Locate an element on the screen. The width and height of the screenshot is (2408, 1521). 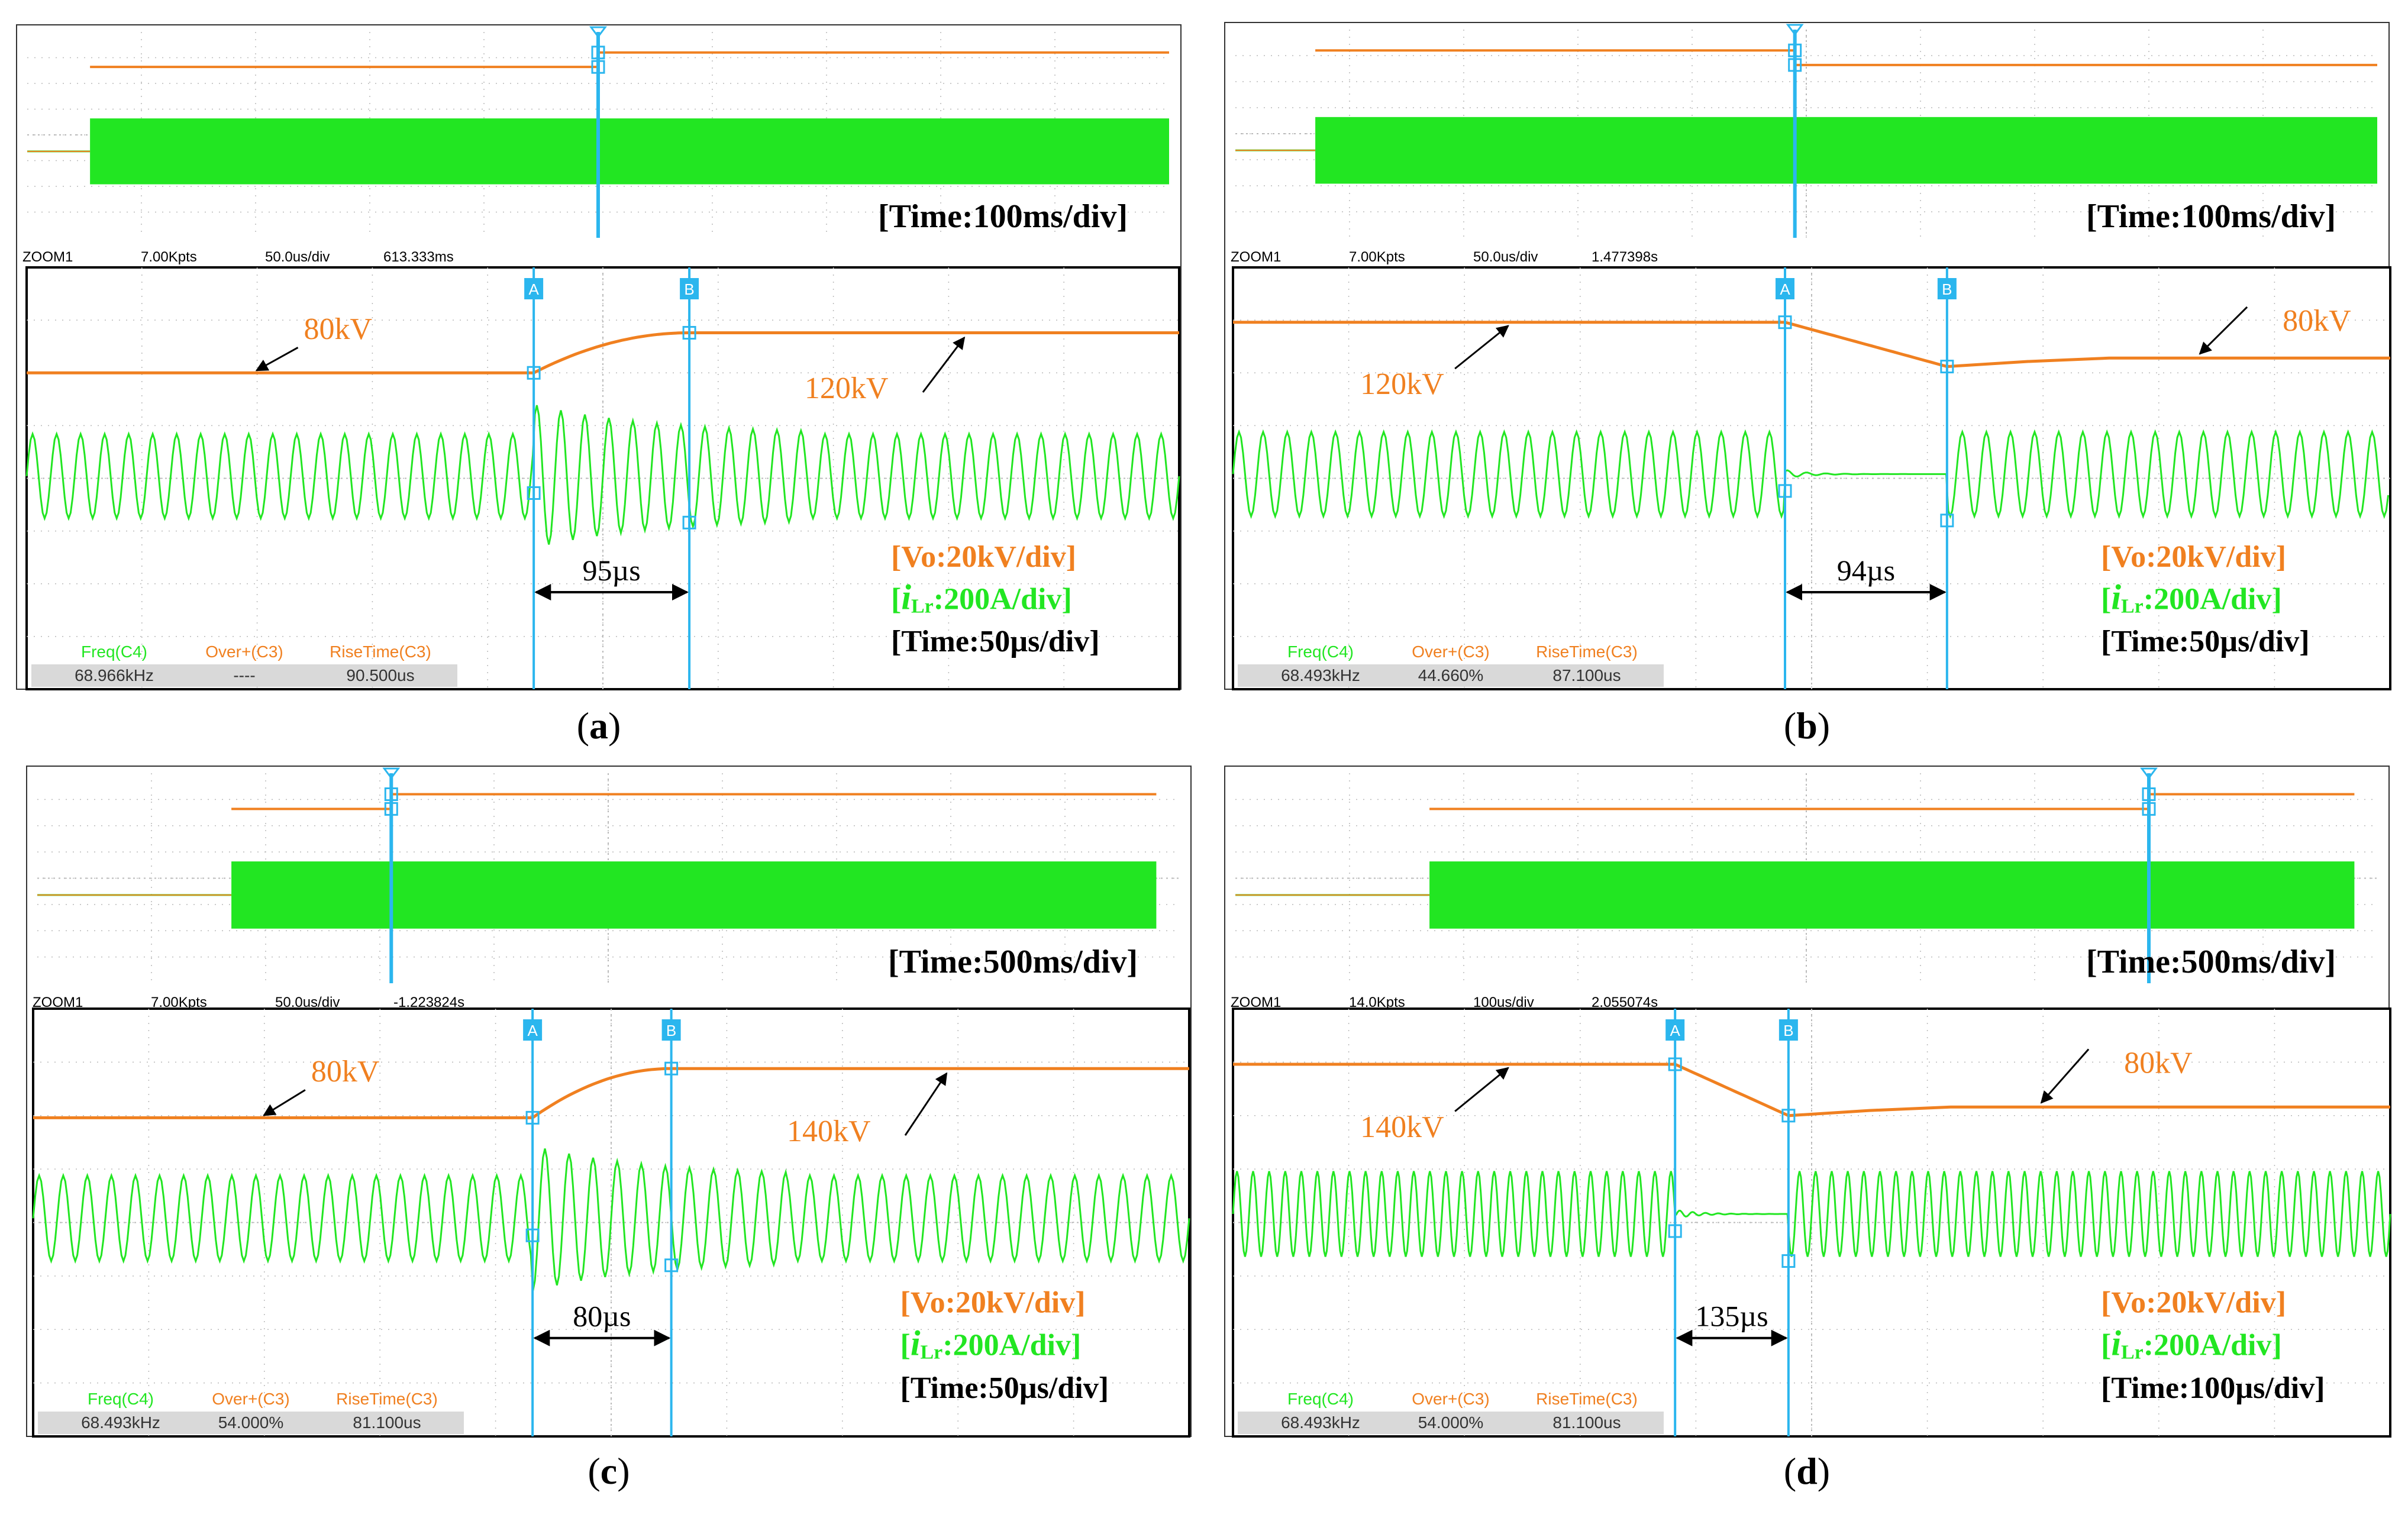
cursor-b-label: B is located at coordinates (671, 1030).